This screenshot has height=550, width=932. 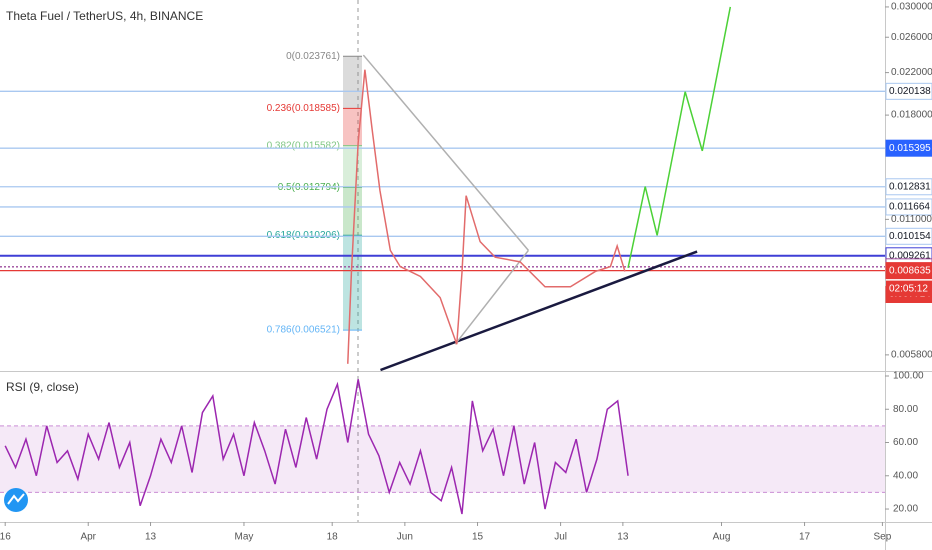 What do you see at coordinates (911, 72) in the screenshot?
I see `y-tick-label: 0.022000` at bounding box center [911, 72].